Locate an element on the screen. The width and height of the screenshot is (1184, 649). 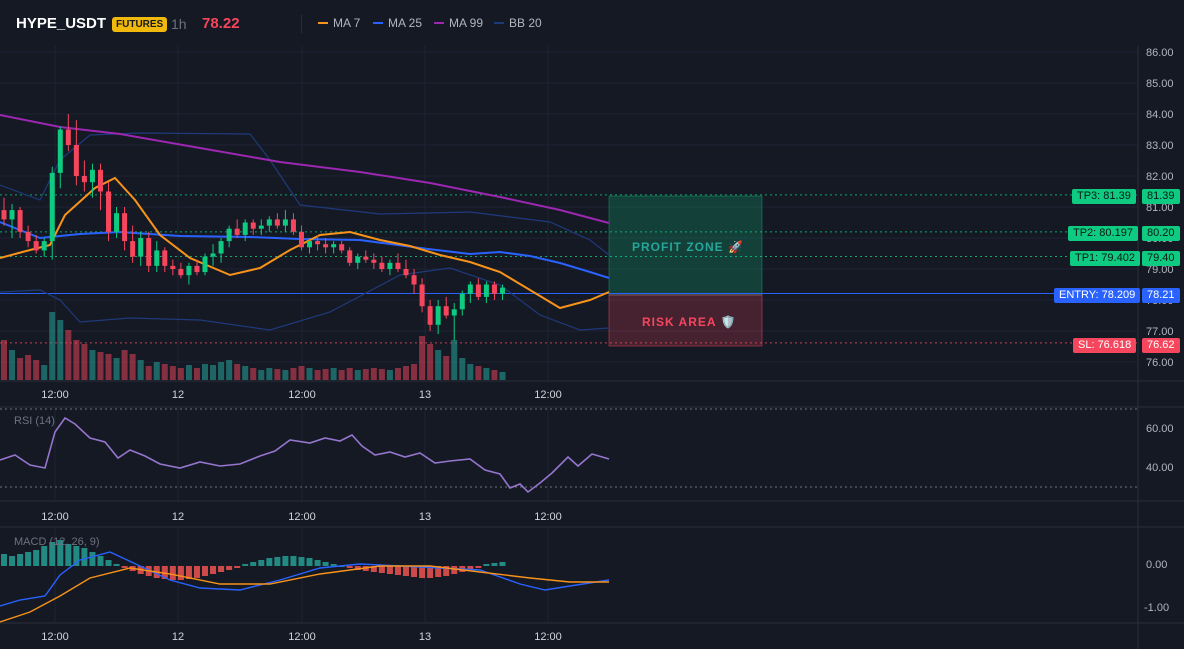
sl-line-label: SL: 76.618 is located at coordinates (1105, 345).